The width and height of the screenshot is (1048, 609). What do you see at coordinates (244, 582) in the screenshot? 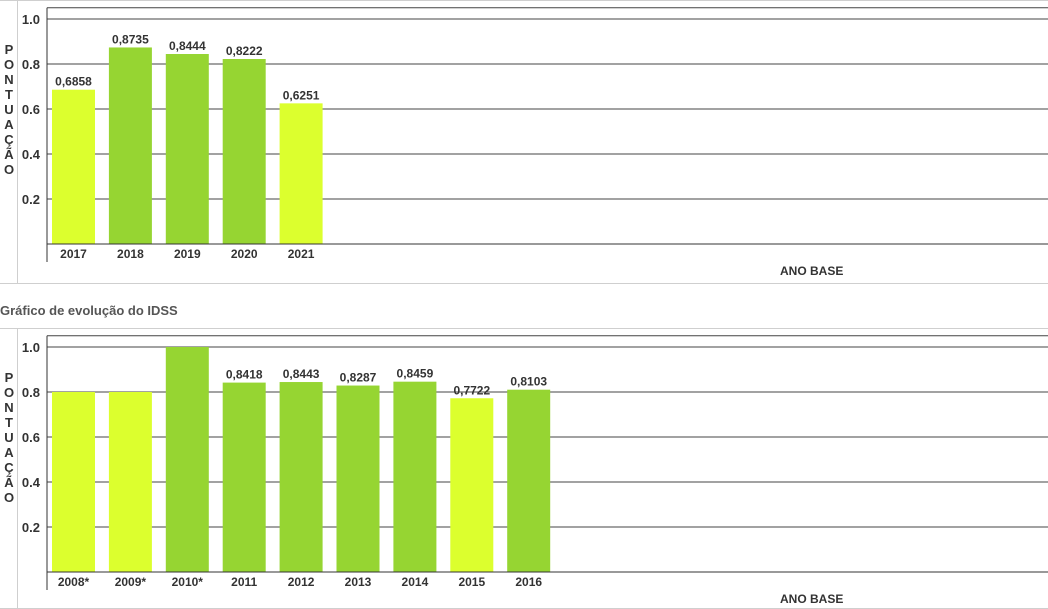
I see `x-tick-label: 2011` at bounding box center [244, 582].